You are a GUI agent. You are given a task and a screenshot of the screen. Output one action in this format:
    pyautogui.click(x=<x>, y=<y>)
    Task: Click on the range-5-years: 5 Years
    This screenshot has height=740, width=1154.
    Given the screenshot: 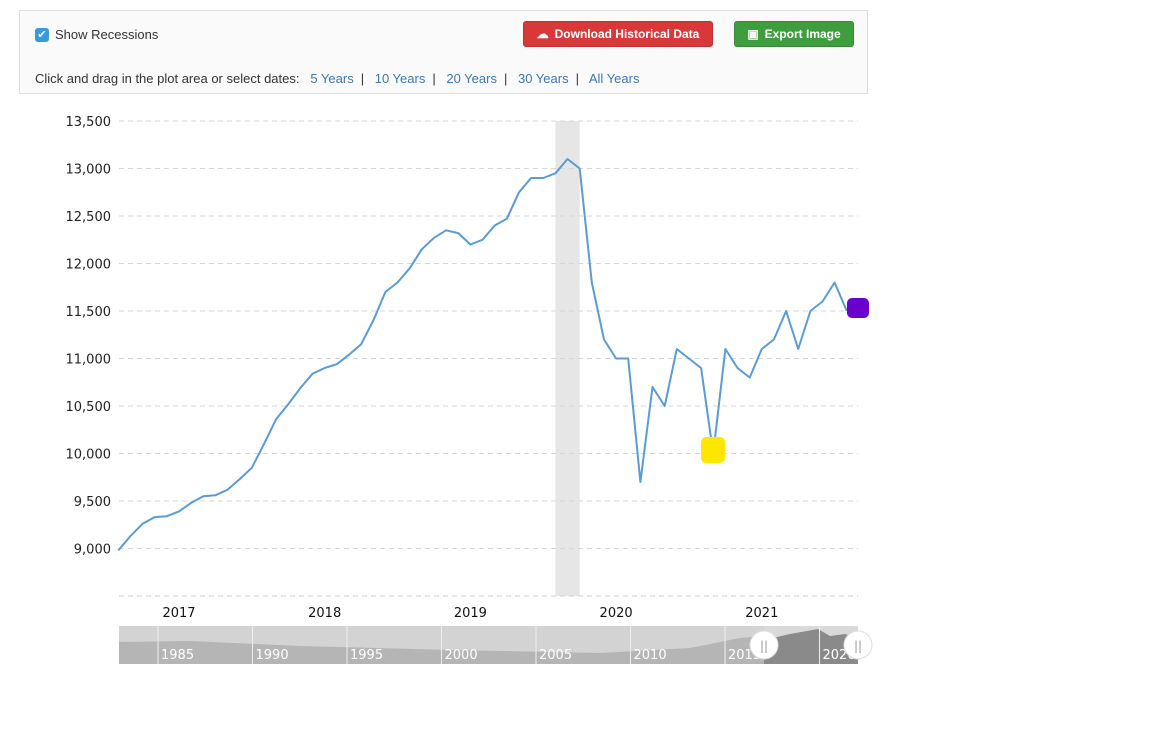 What is the action you would take?
    pyautogui.click(x=332, y=78)
    